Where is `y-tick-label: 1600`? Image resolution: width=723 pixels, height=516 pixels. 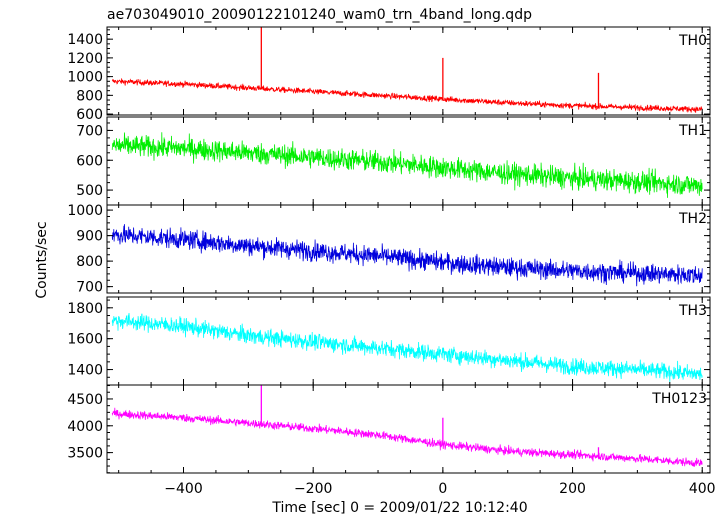 y-tick-label: 1600 is located at coordinates (85, 340).